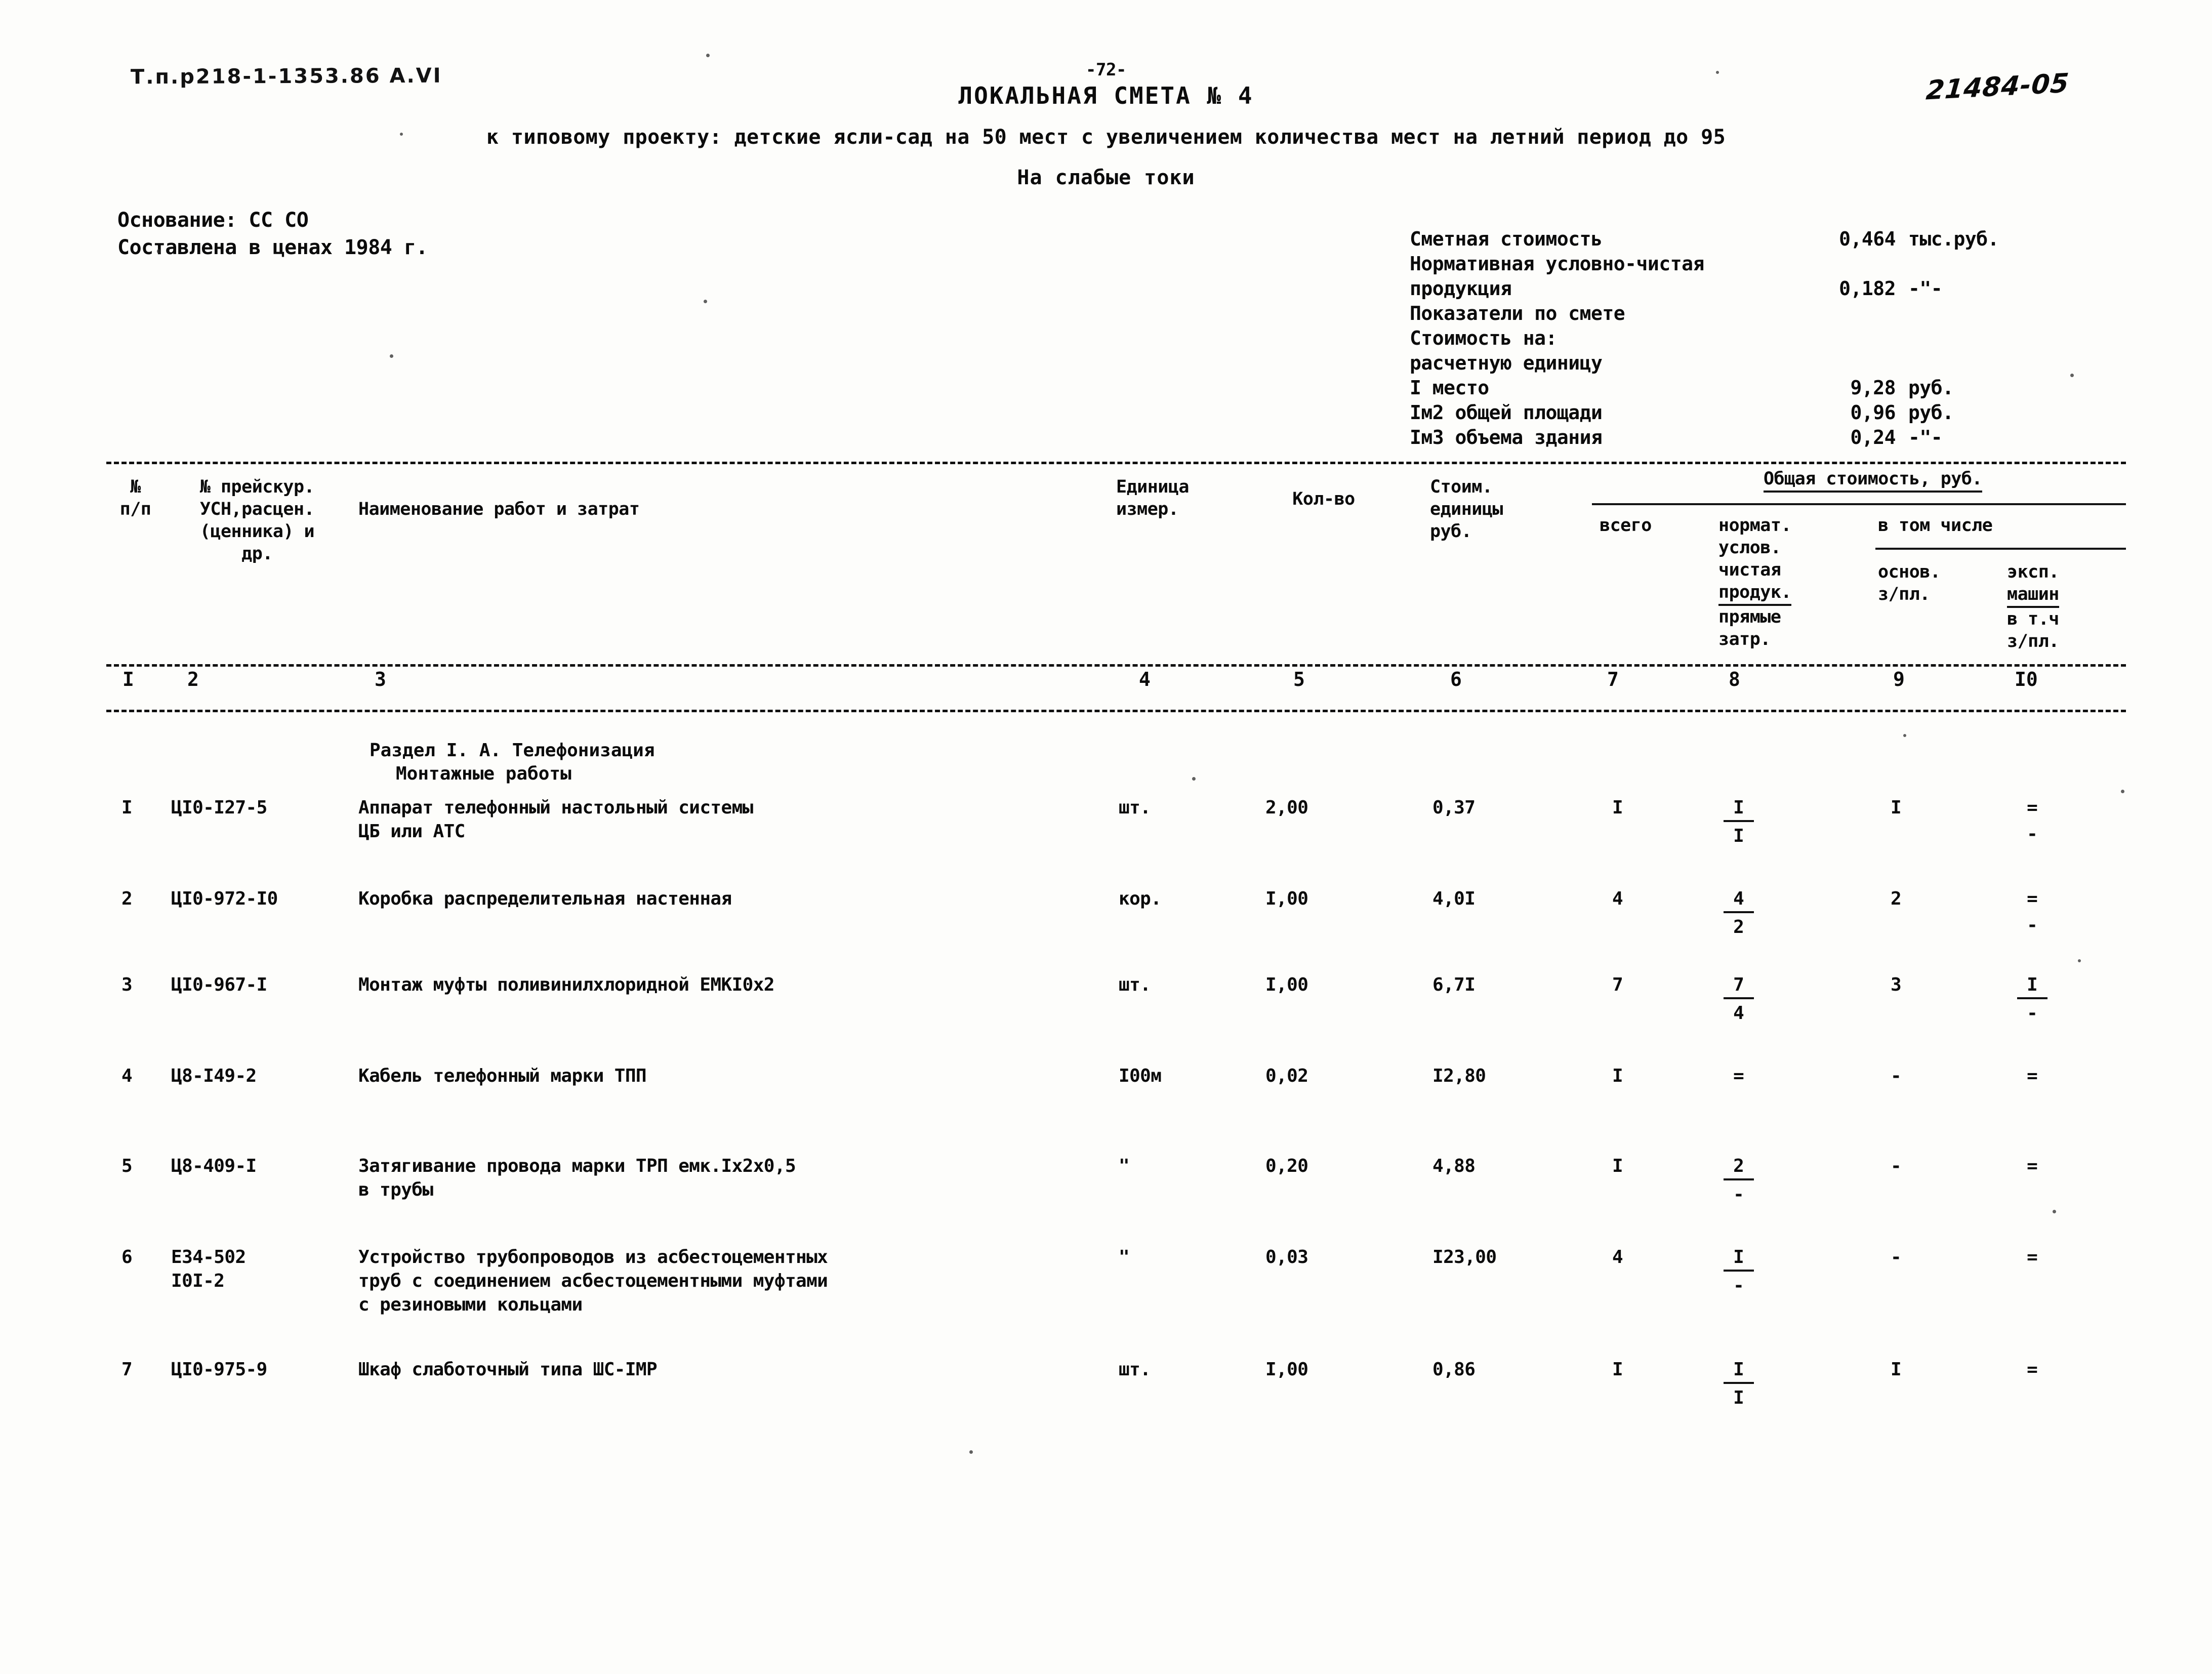 This screenshot has height=1674, width=2212. What do you see at coordinates (1106, 95) in the screenshot?
I see `page-title: ЛОКАЛЬНАЯ СМЕТА № 4` at bounding box center [1106, 95].